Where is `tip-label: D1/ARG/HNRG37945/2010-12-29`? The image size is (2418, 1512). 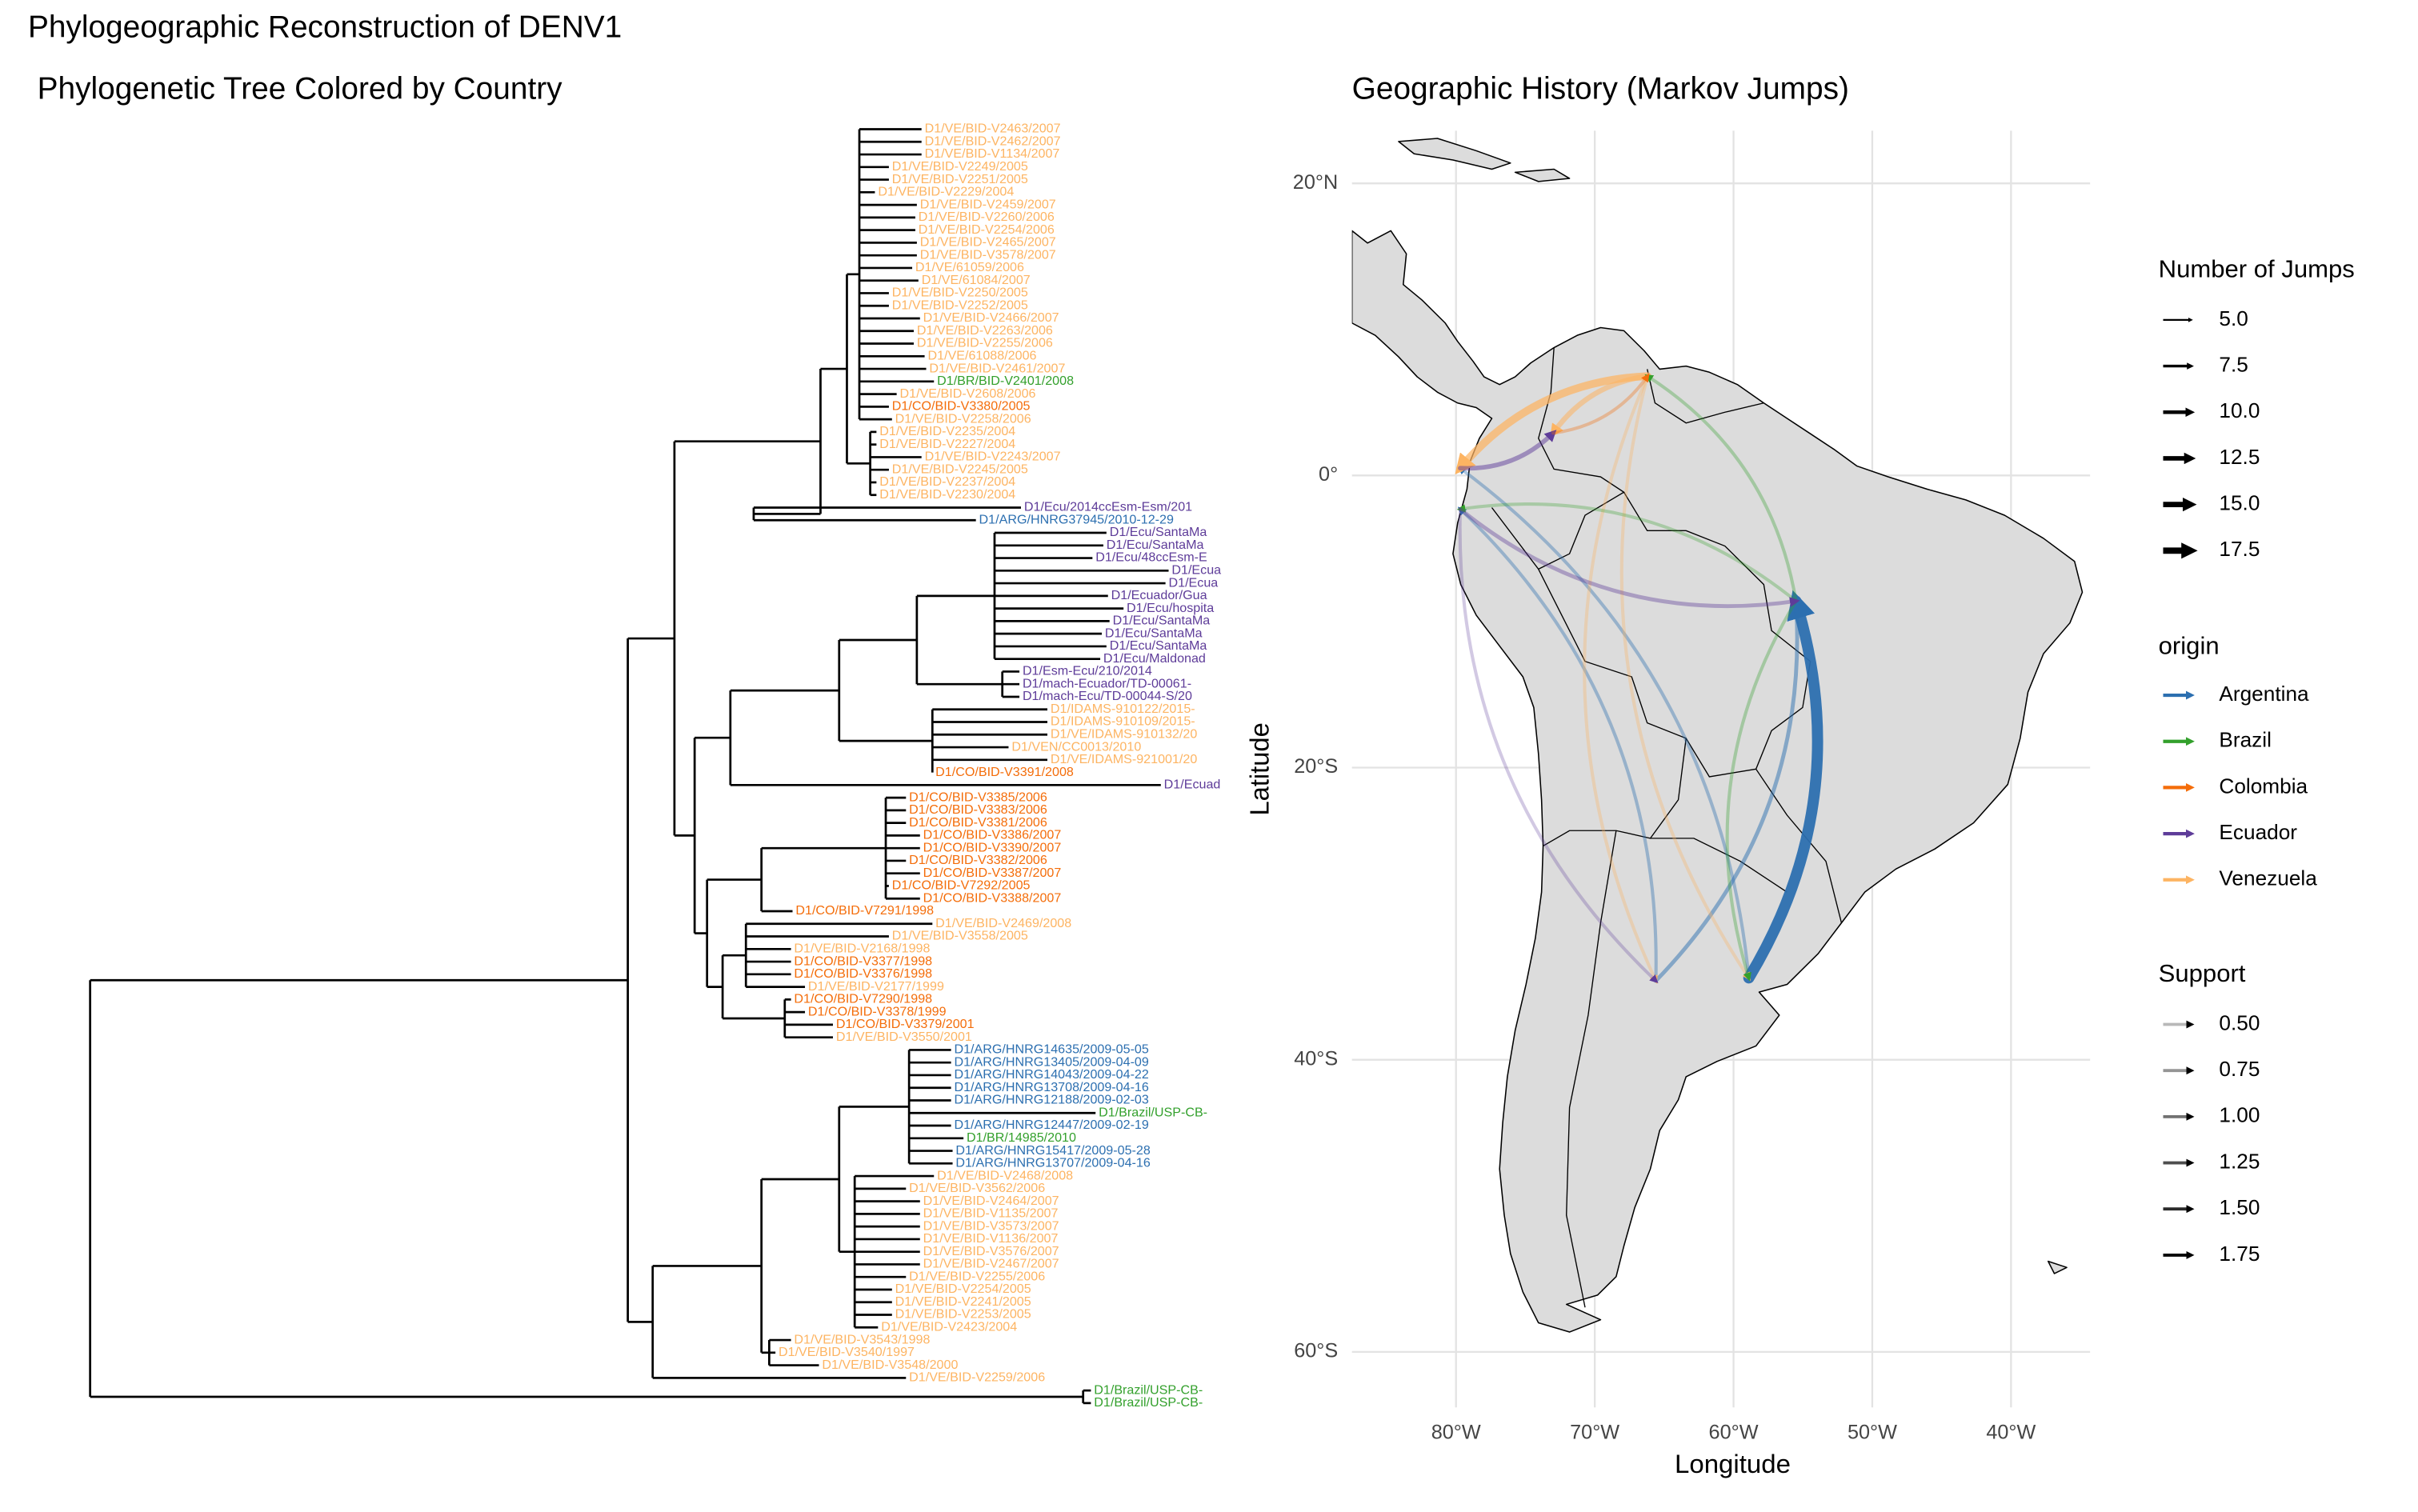
tip-label: D1/ARG/HNRG37945/2010-12-29 is located at coordinates (1076, 520).